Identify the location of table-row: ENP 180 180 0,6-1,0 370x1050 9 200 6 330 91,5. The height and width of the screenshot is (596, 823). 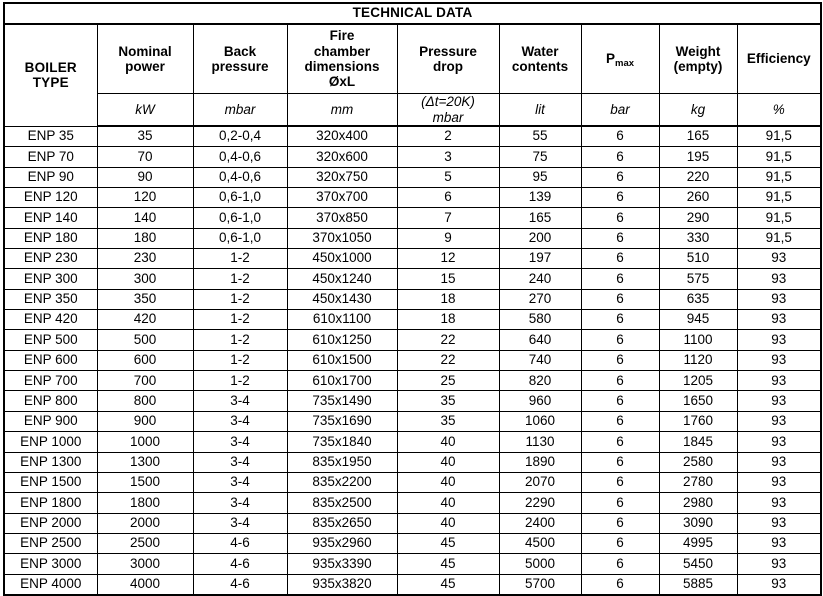
(412, 238).